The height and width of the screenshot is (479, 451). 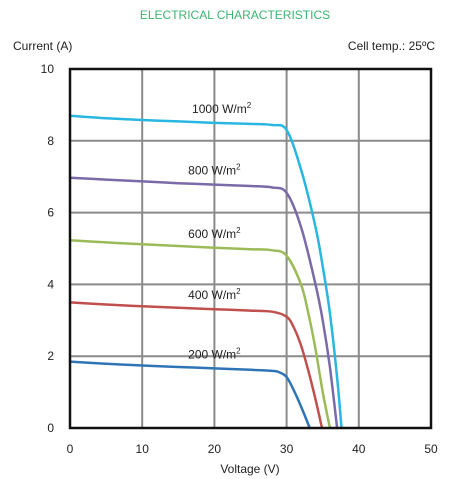 What do you see at coordinates (214, 233) in the screenshot?
I see `series-label-3: 600 W/m2` at bounding box center [214, 233].